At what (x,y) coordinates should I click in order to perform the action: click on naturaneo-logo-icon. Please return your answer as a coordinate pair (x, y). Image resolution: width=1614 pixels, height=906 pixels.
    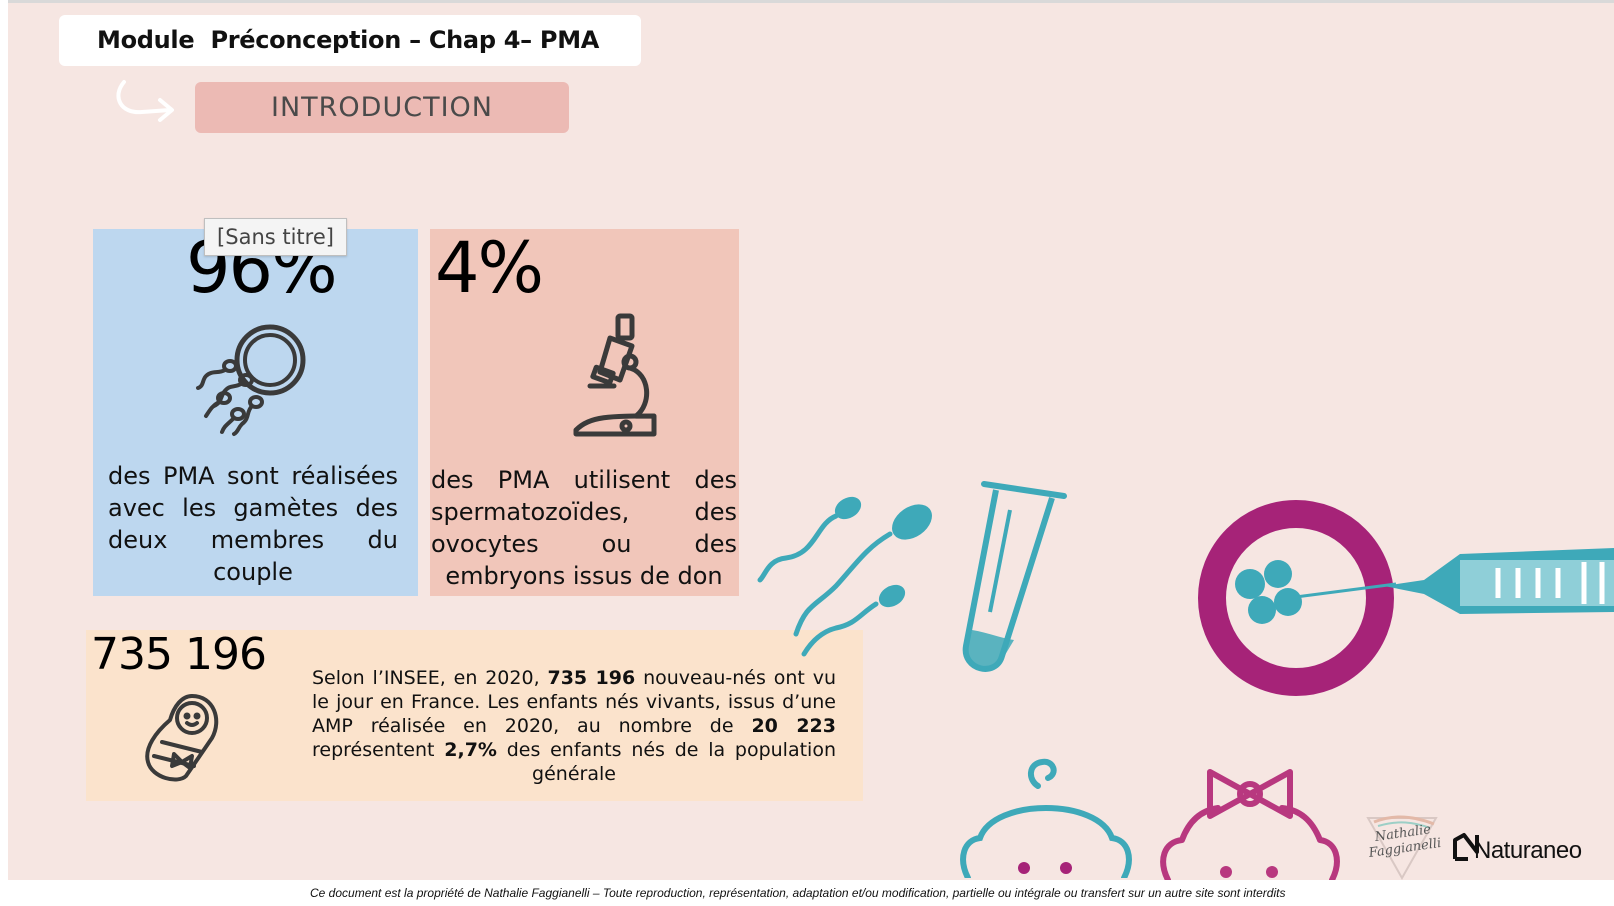
    Looking at the image, I should click on (1466, 847).